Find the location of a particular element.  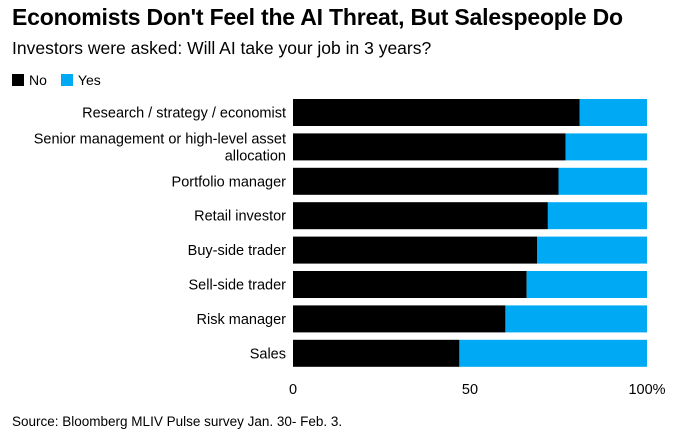

category-label-portfolio-manager: Portfolio manager is located at coordinates (229, 182).